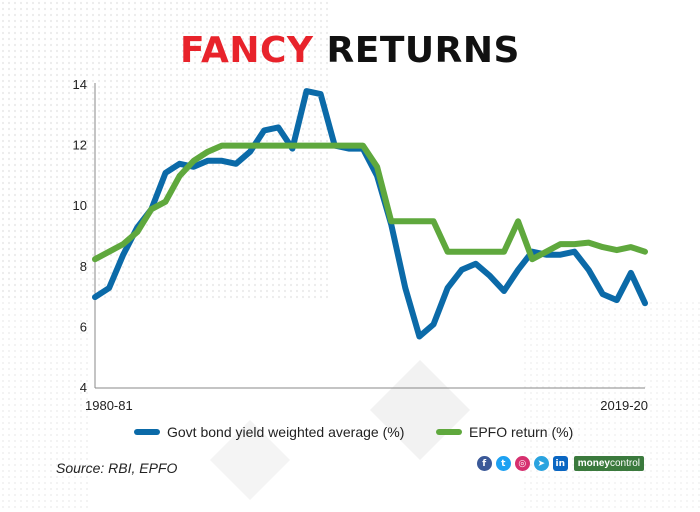 Image resolution: width=700 pixels, height=512 pixels. I want to click on instagram-icon: ◎, so click(522, 463).